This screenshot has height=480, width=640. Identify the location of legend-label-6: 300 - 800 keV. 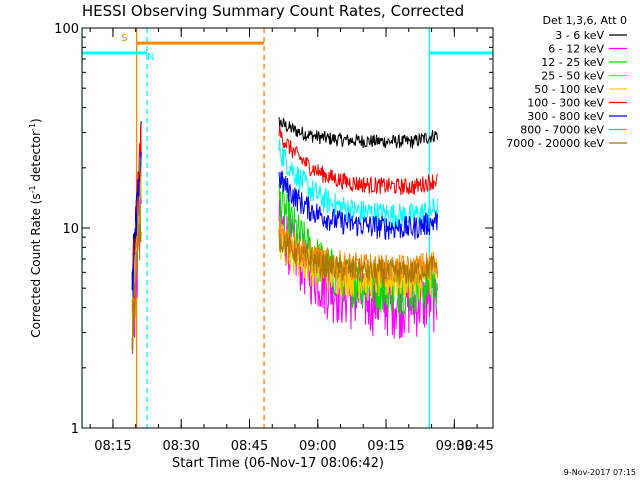
(565, 116).